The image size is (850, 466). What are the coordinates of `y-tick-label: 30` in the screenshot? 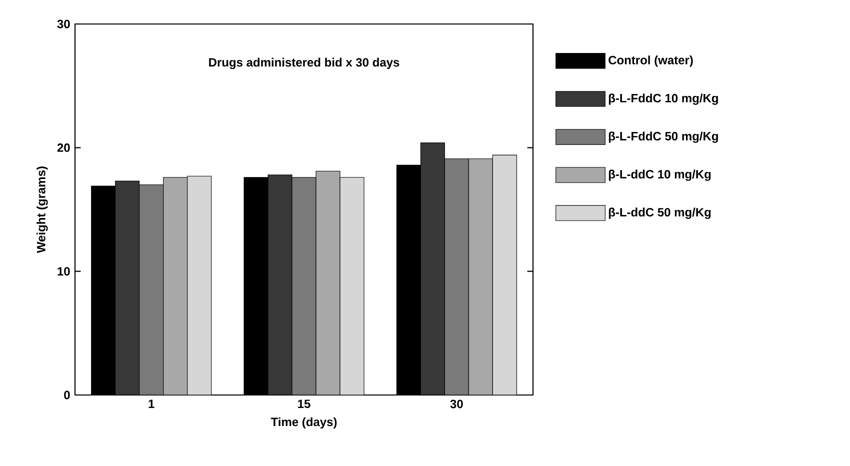 It's located at (63, 24).